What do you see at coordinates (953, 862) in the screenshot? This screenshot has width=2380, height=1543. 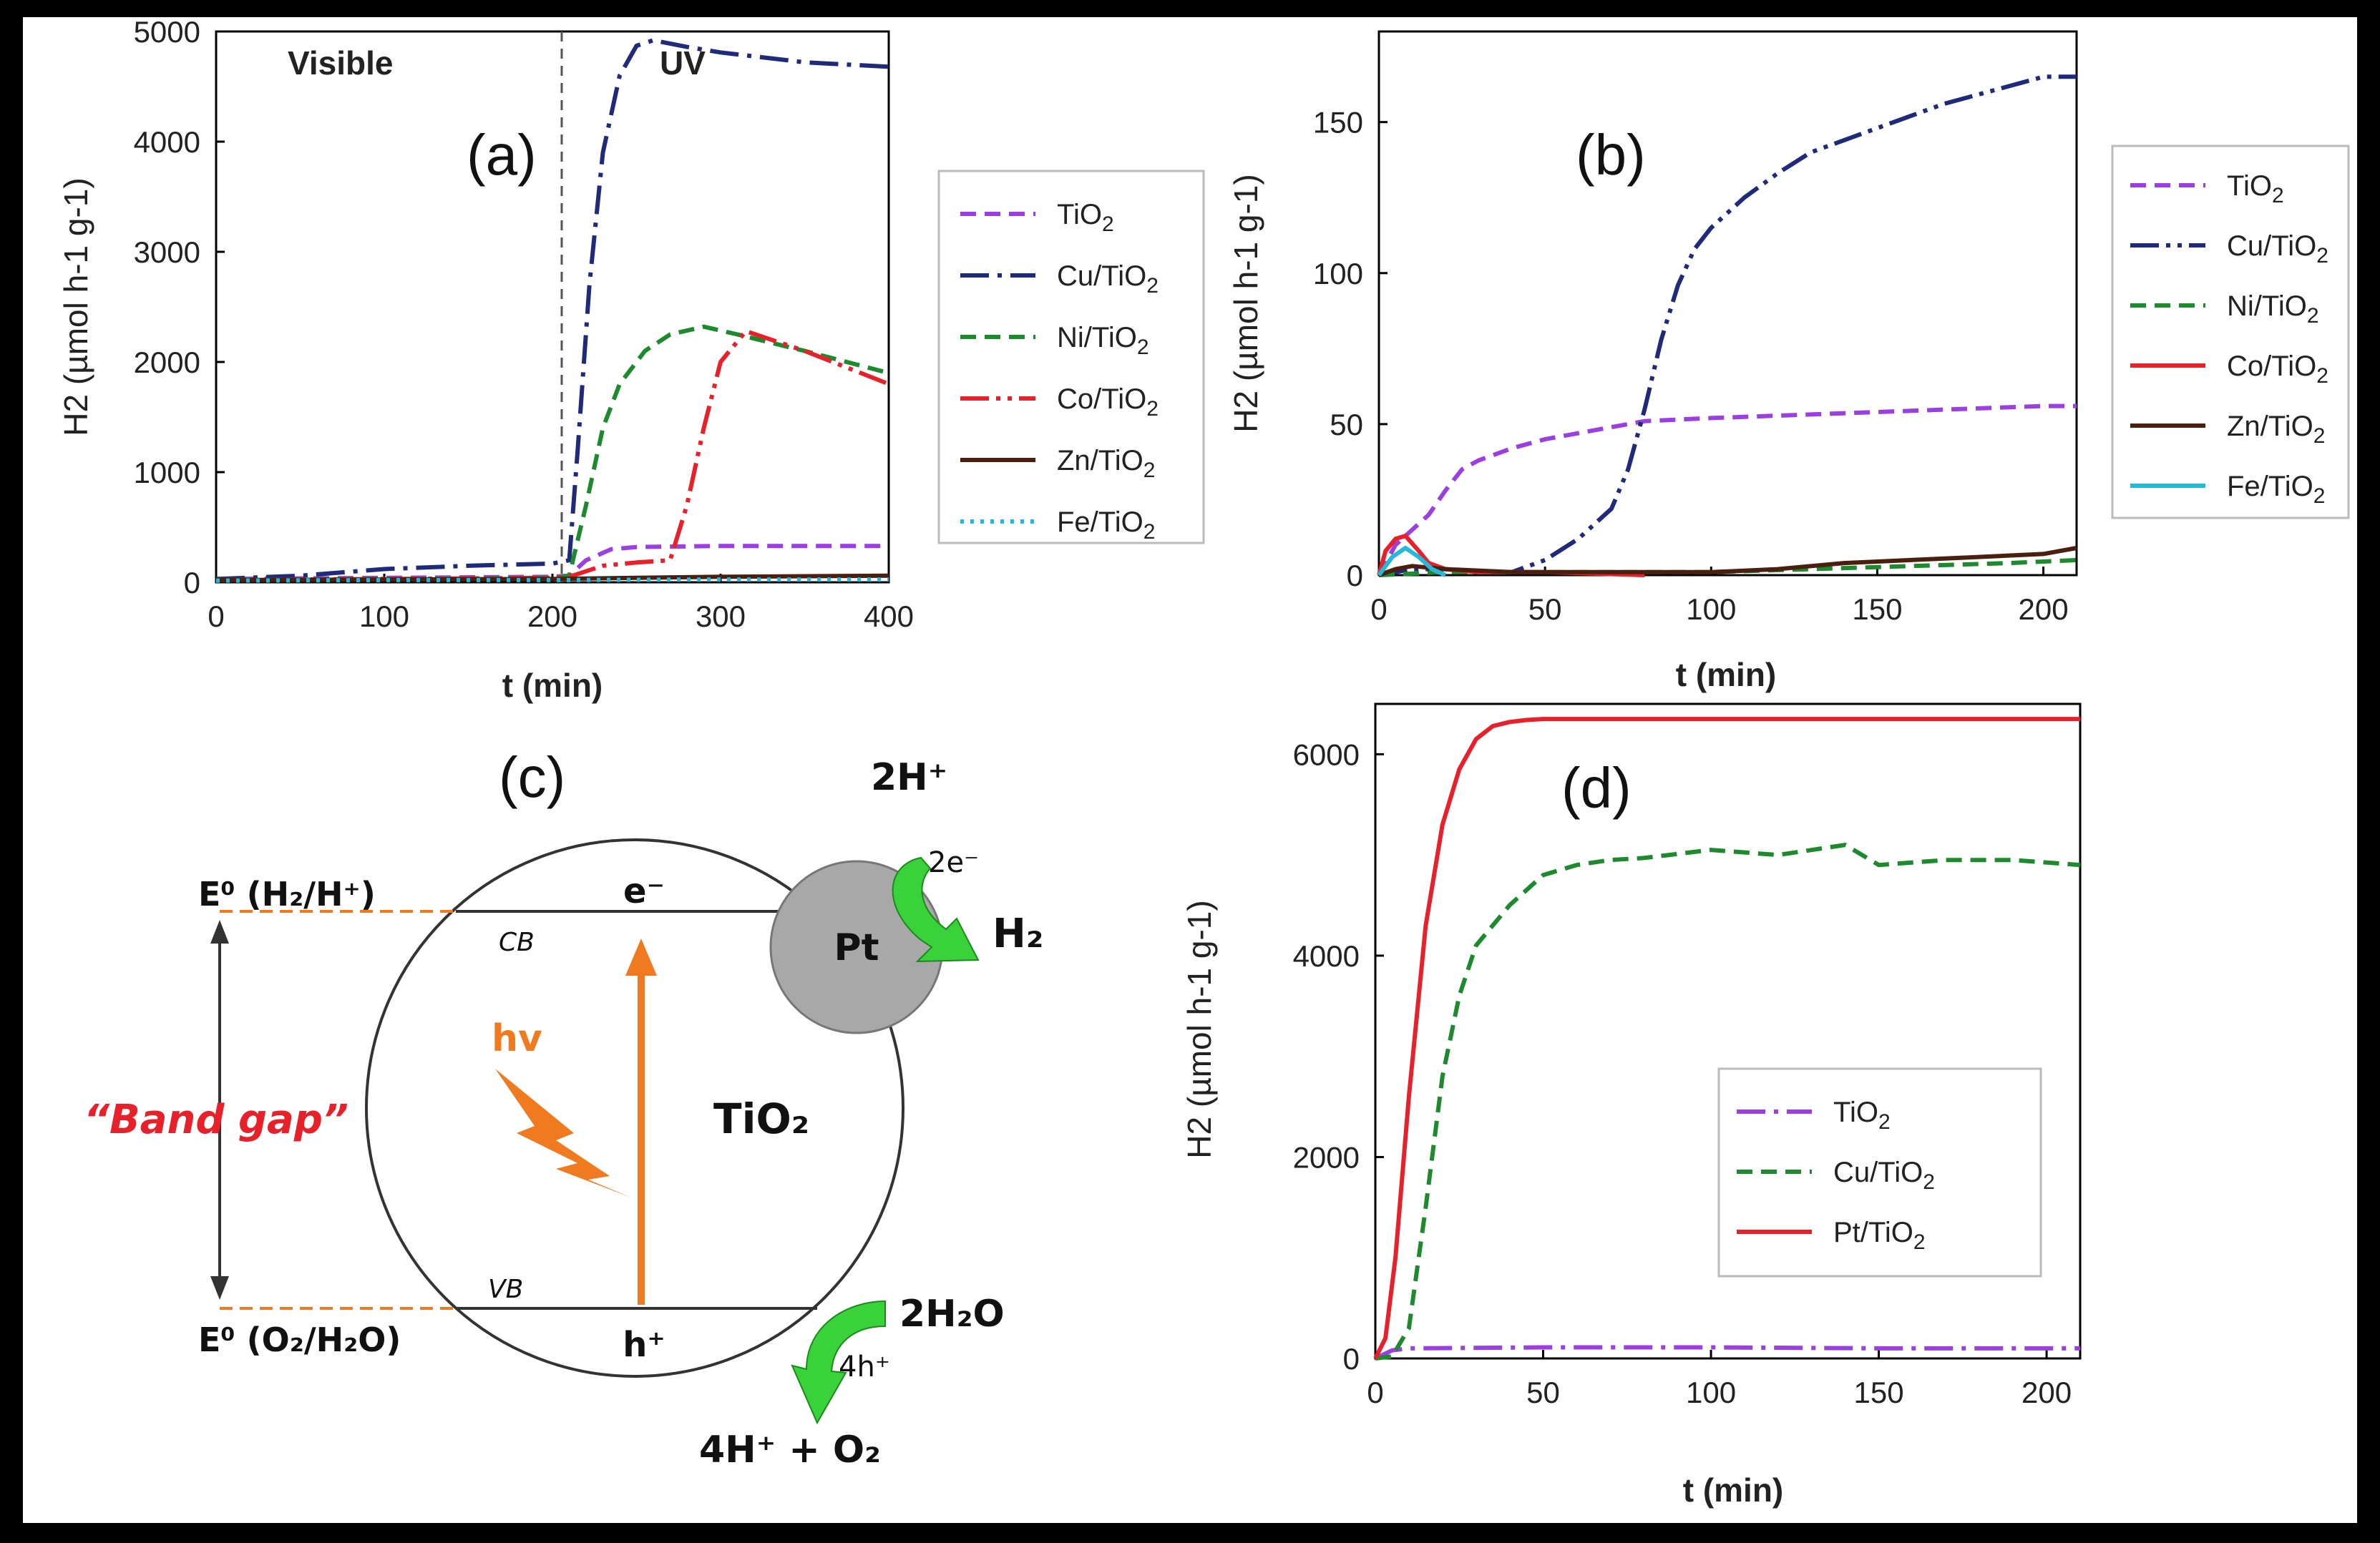 I see `two-e-label: 2e⁻` at bounding box center [953, 862].